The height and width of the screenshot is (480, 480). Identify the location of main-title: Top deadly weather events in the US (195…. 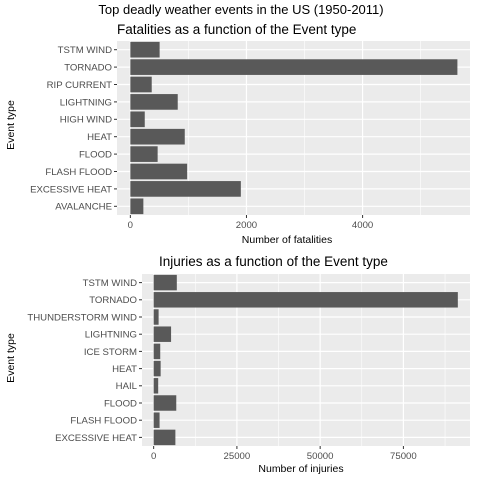
(240, 9).